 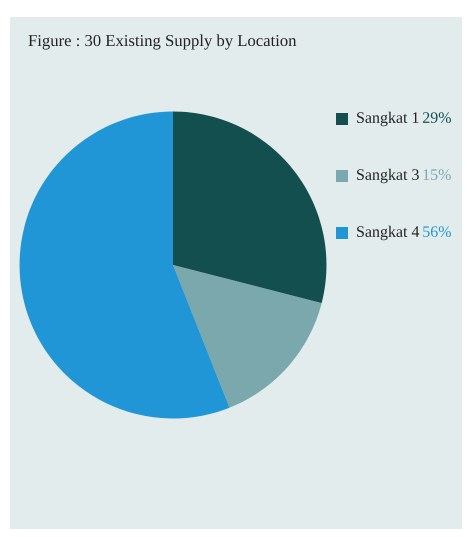 I want to click on legend-label: Sangkat 1, so click(x=387, y=119).